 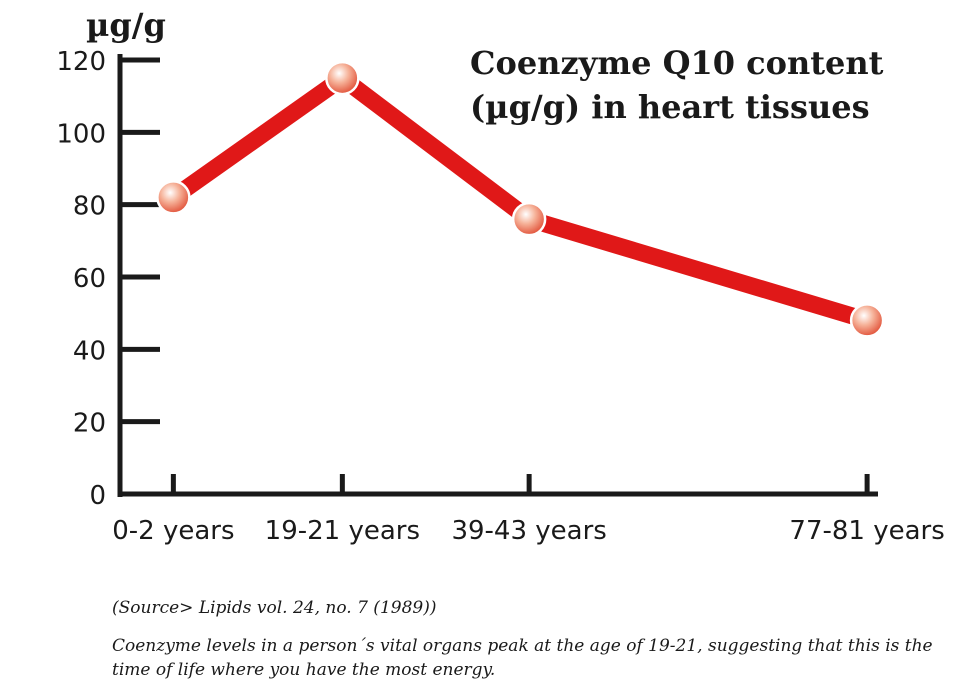 I want to click on y-tick-label: 120, so click(x=81, y=62).